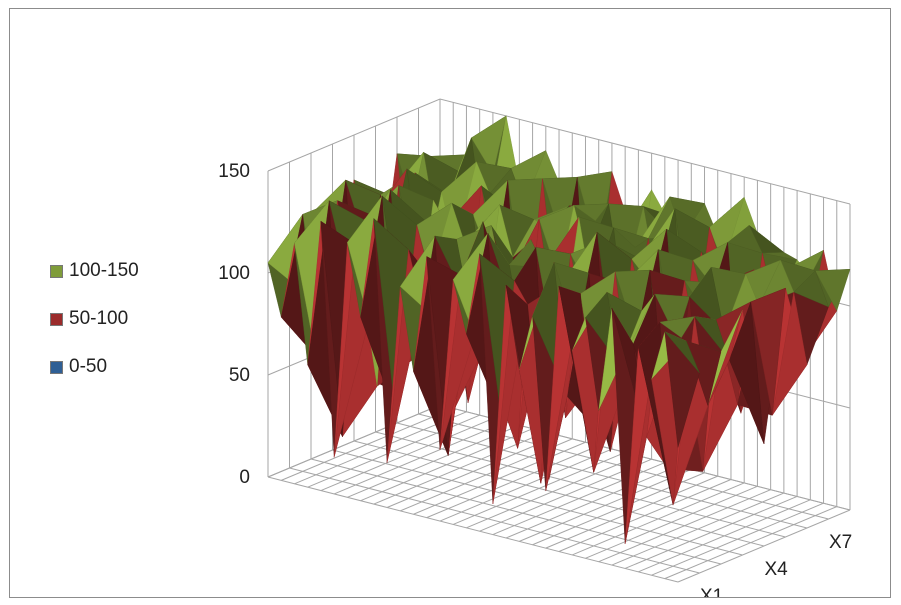 The height and width of the screenshot is (605, 901). Describe the element at coordinates (234, 273) in the screenshot. I see `z-tick-label: 100` at that location.